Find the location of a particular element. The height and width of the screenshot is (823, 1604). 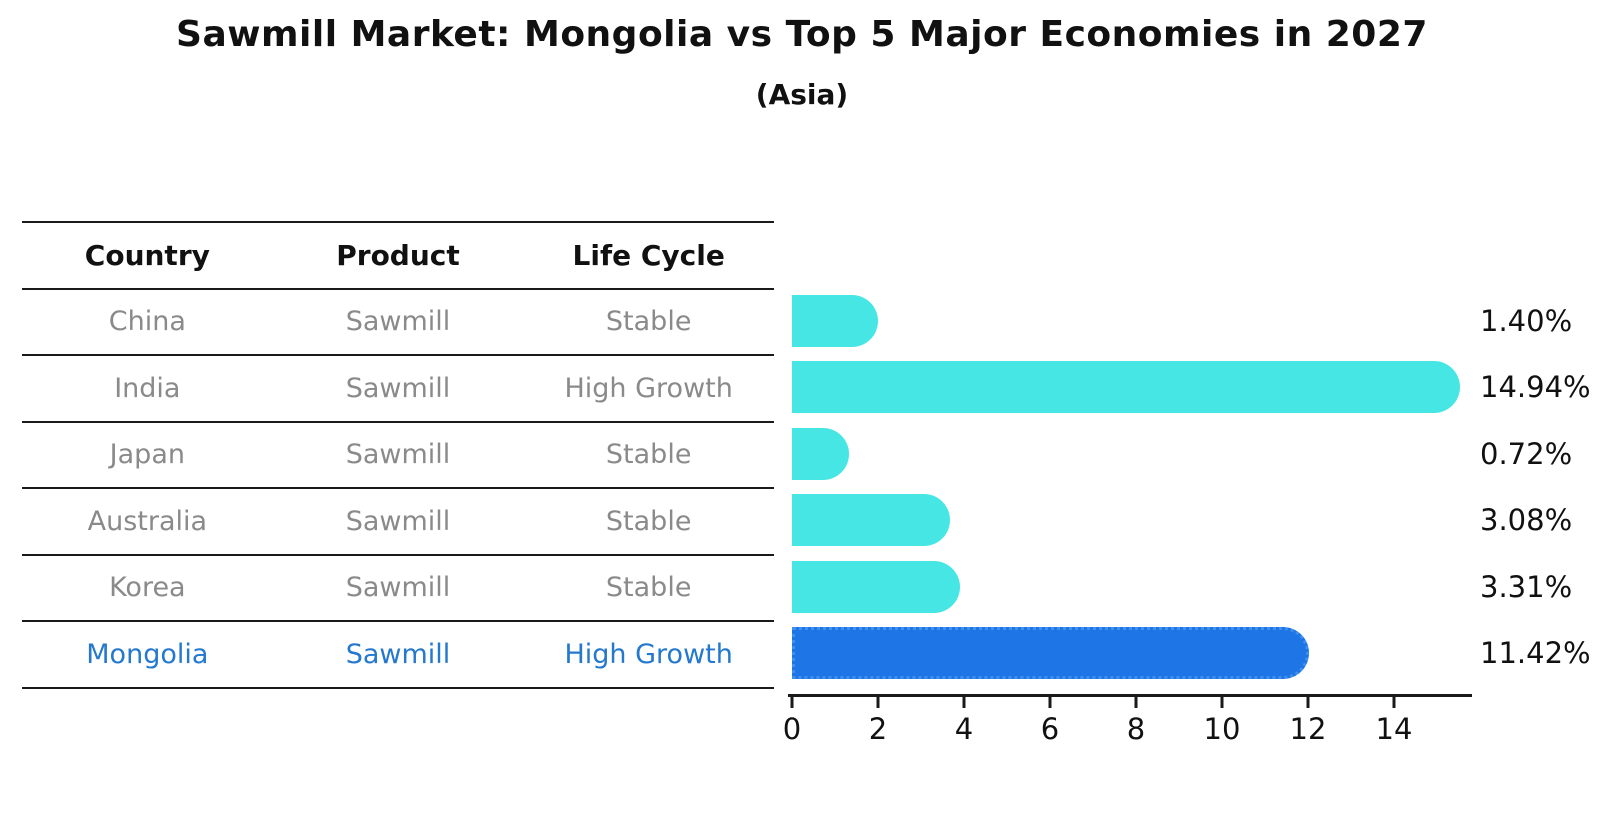

table-row-korea: Korea Sawmill Stable is located at coordinates (398, 589).